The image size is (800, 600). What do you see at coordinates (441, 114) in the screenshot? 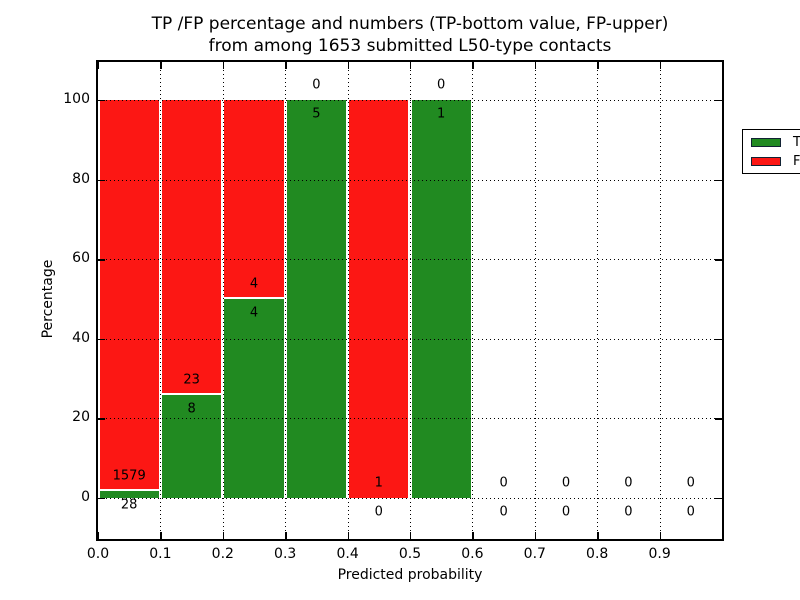
I see `tp-count-label: 1` at bounding box center [441, 114].